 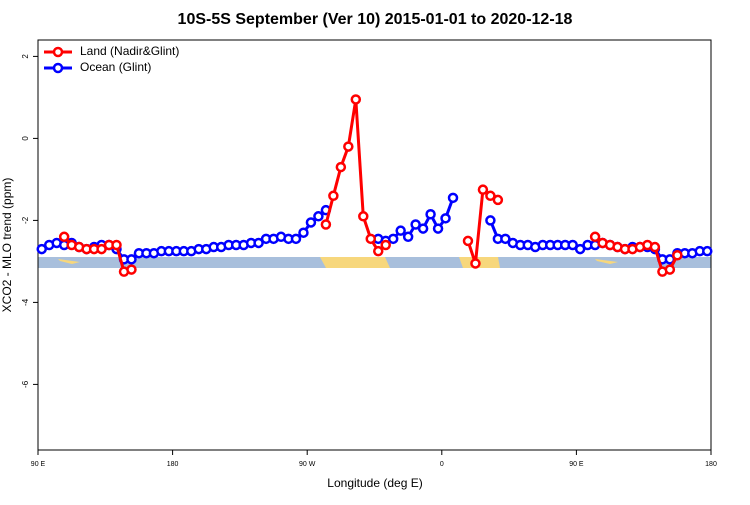 What do you see at coordinates (7, 245) in the screenshot?
I see `y-axis-label: XCO2 - MLO trend (ppm)` at bounding box center [7, 245].